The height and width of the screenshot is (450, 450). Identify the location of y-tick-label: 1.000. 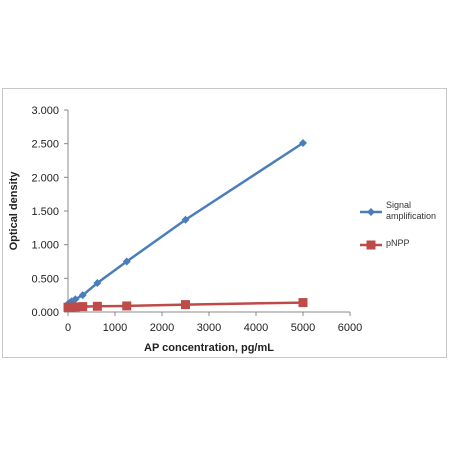
(45, 246).